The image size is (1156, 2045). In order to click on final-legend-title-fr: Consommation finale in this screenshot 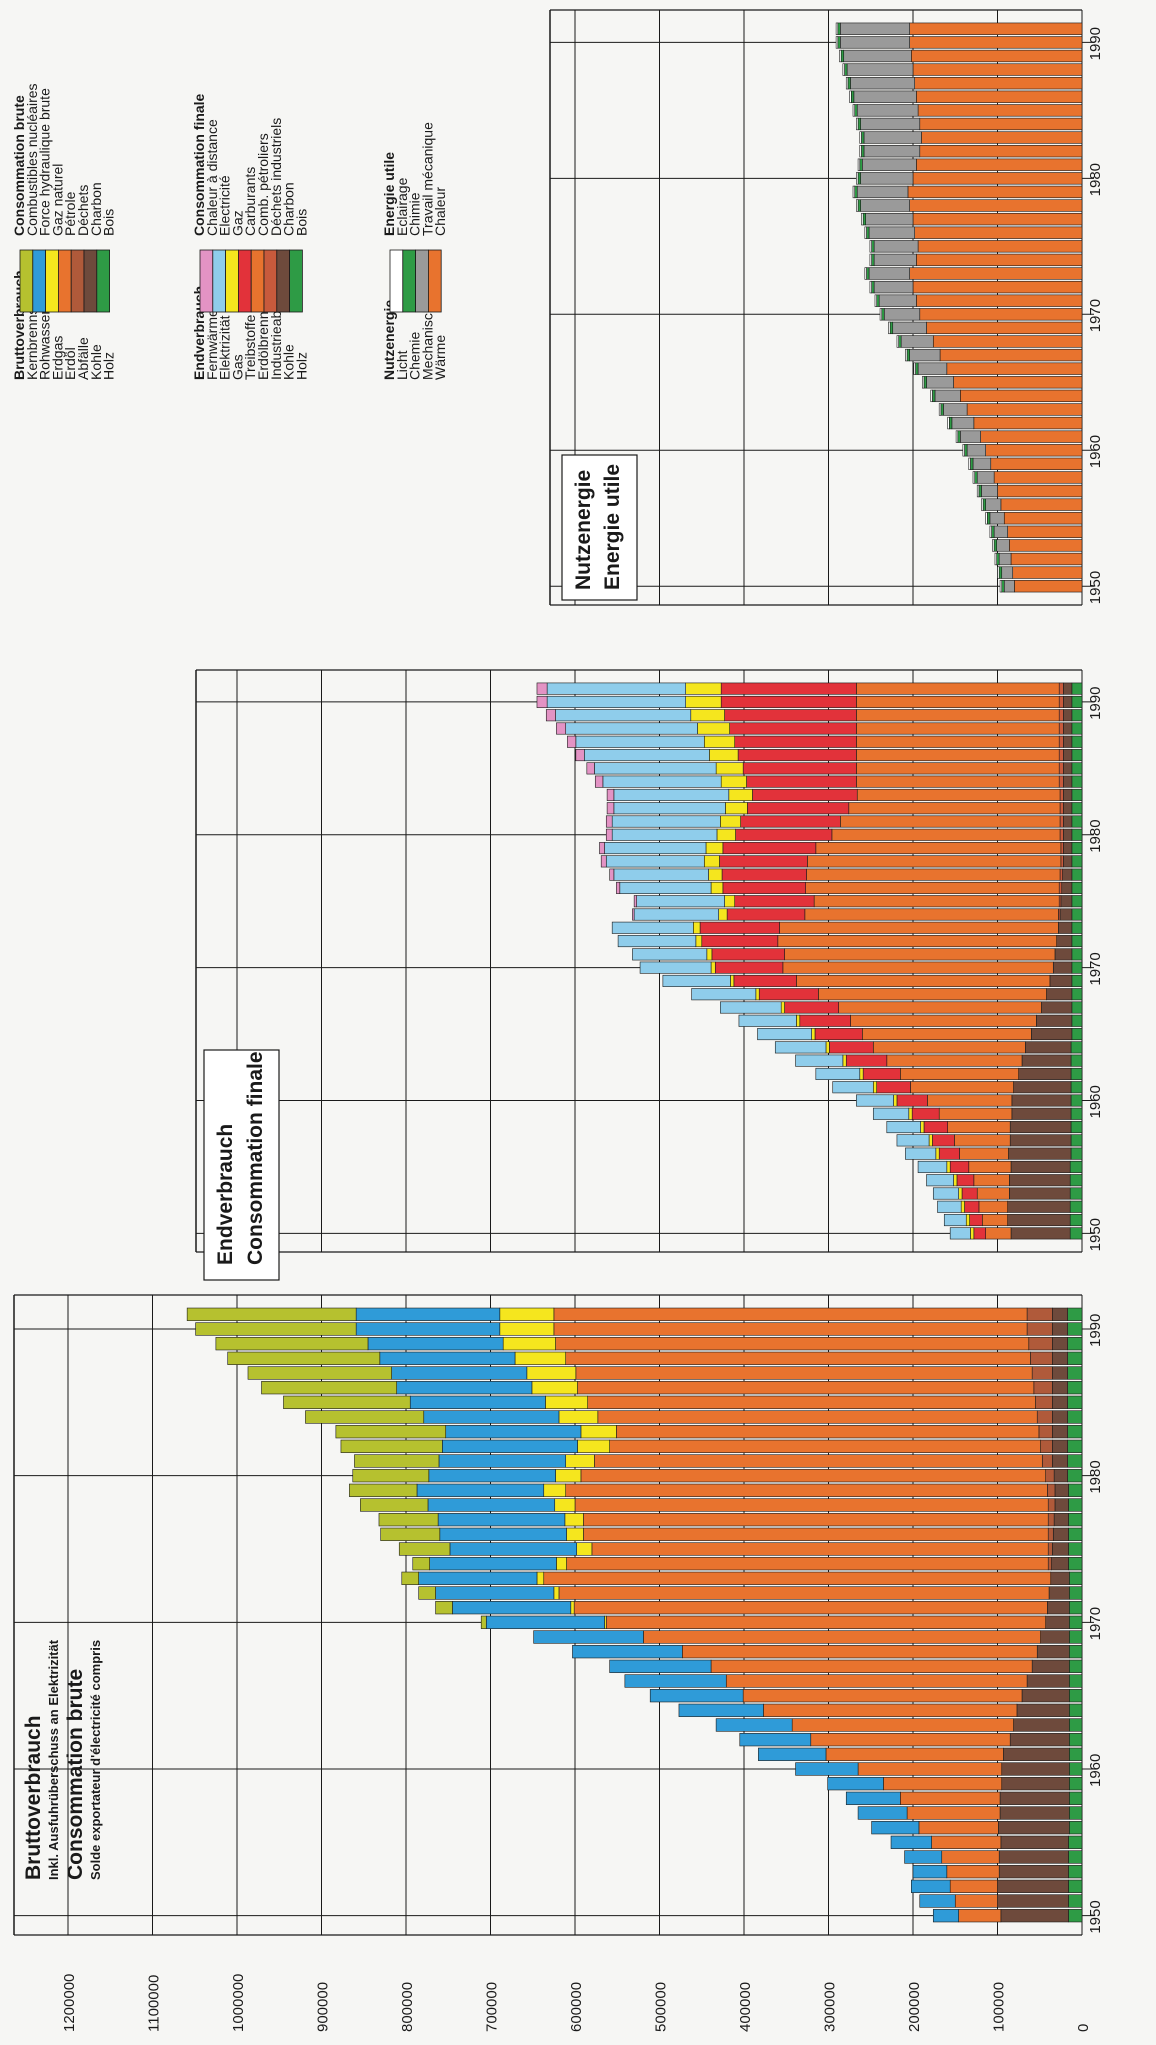, I will do `click(199, 164)`.